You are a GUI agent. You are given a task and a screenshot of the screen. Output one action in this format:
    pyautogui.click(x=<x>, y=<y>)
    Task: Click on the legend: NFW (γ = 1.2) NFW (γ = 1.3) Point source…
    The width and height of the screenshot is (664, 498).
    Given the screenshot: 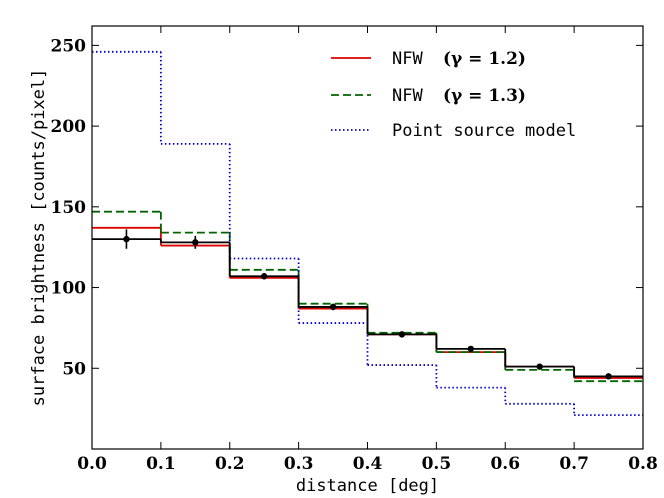 What is the action you would take?
    pyautogui.click(x=453, y=95)
    